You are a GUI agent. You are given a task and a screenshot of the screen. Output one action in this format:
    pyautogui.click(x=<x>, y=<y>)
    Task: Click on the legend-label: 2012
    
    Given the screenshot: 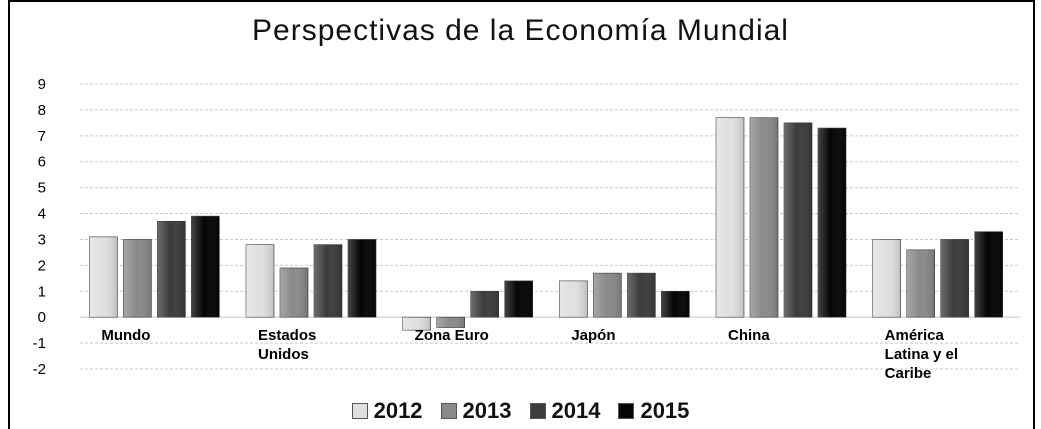 What is the action you would take?
    pyautogui.click(x=398, y=410)
    